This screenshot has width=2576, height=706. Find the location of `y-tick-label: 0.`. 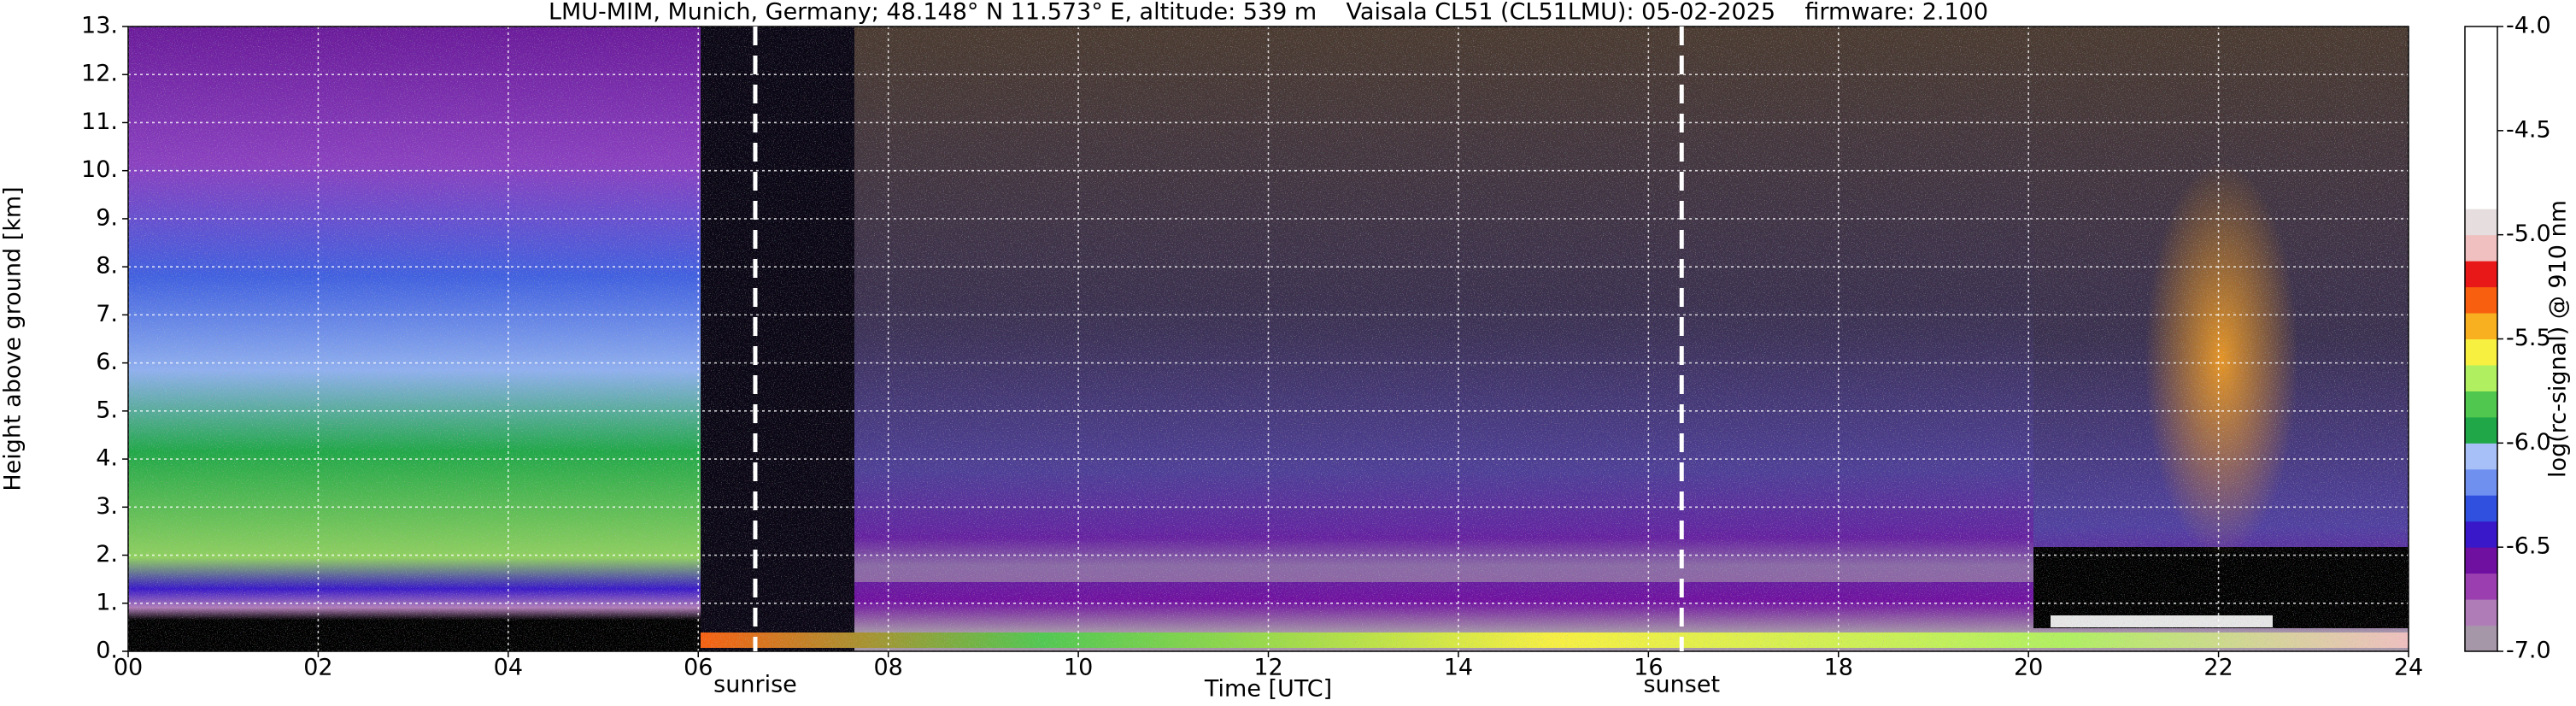

y-tick-label: 0. is located at coordinates (107, 651).